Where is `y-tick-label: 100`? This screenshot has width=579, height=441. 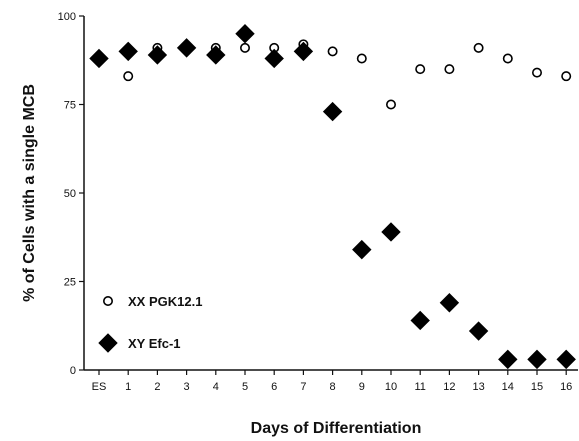 y-tick-label: 100 is located at coordinates (67, 17).